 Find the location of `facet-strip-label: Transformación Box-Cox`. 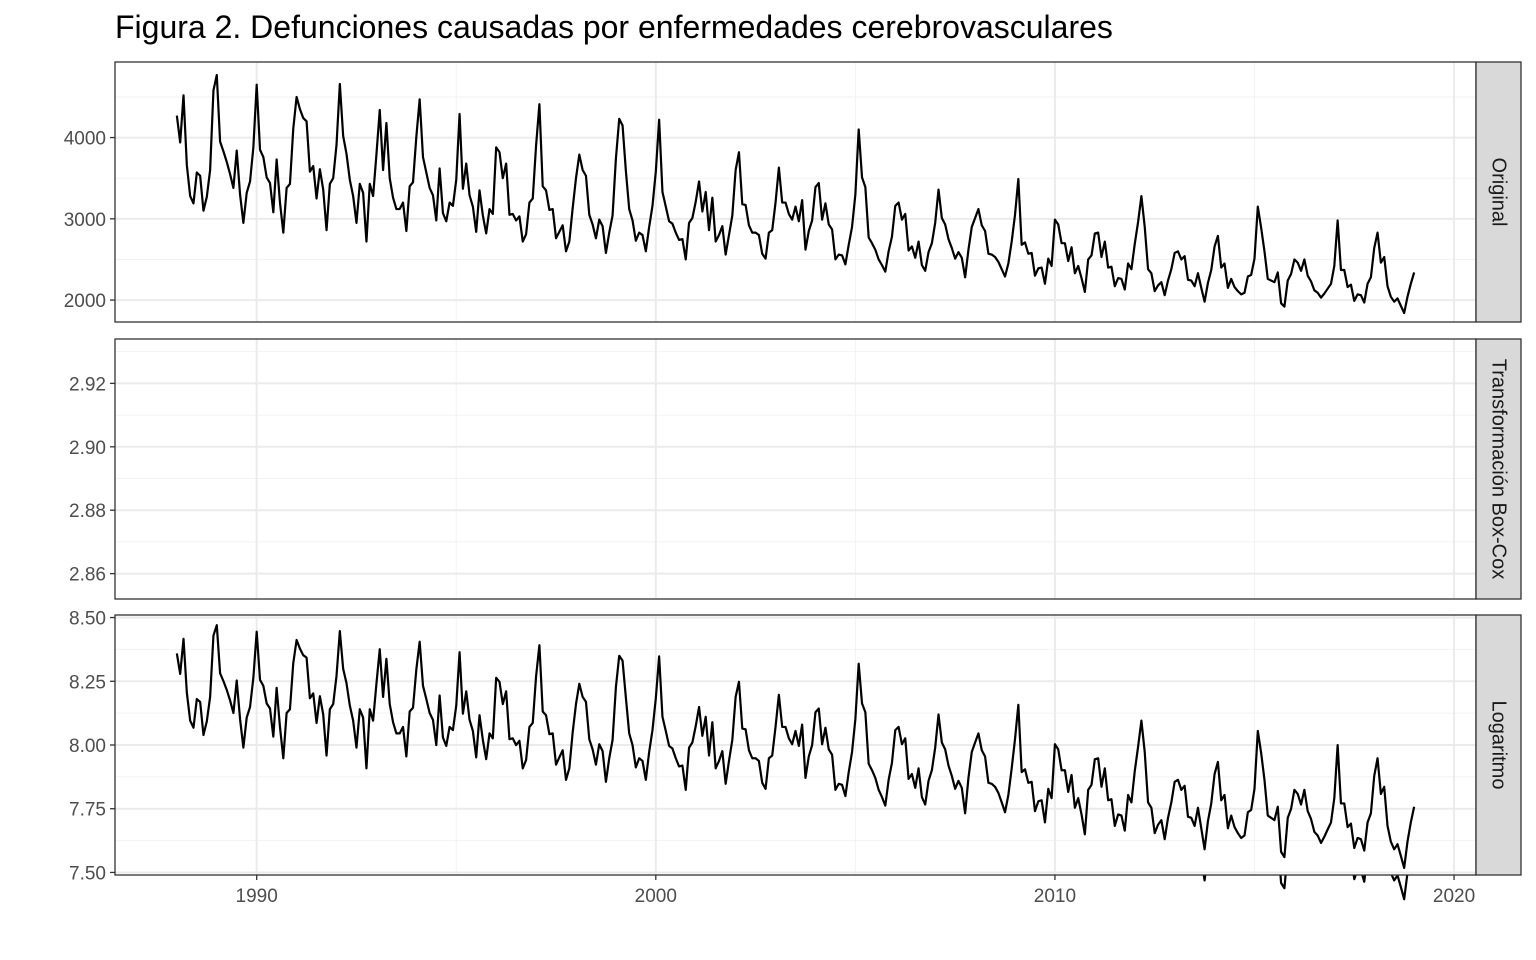

facet-strip-label: Transformación Box-Cox is located at coordinates (1499, 469).